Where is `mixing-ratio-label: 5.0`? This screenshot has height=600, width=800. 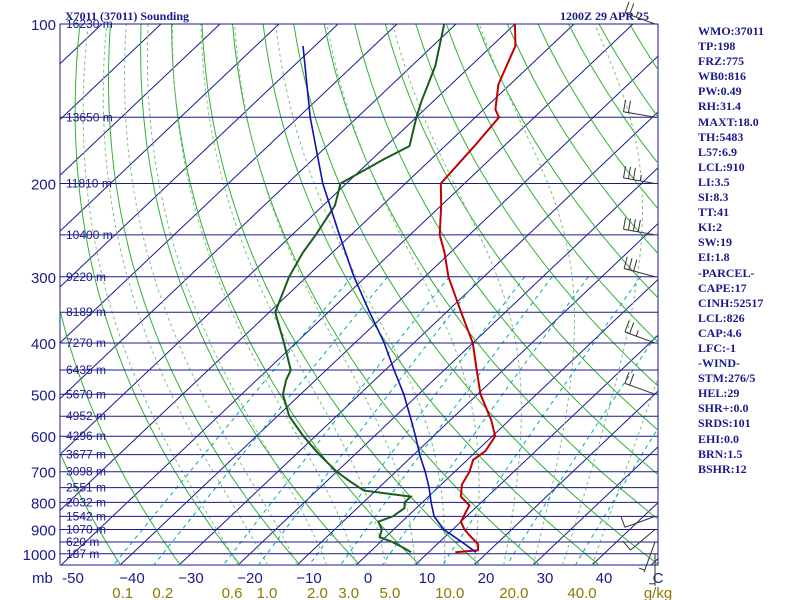 mixing-ratio-label: 5.0 is located at coordinates (390, 592).